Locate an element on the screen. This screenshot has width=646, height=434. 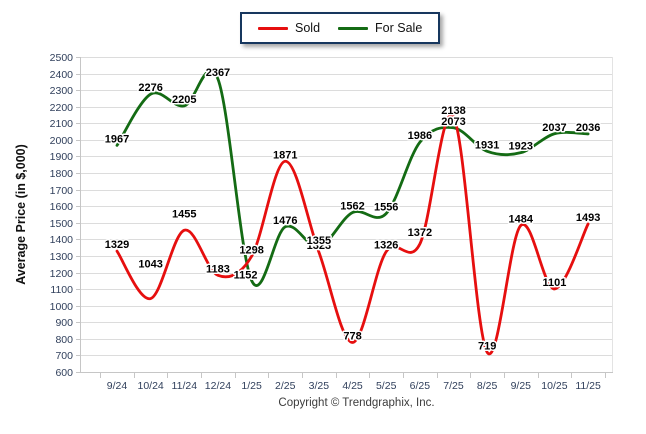
data-label: 1556 is located at coordinates (386, 208).